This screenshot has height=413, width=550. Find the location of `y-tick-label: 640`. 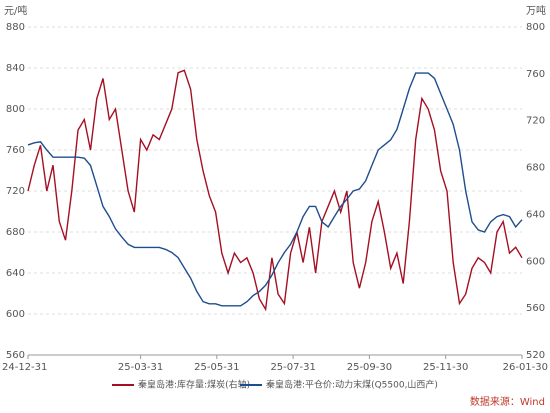

y-tick-label: 640 is located at coordinates (15, 273).